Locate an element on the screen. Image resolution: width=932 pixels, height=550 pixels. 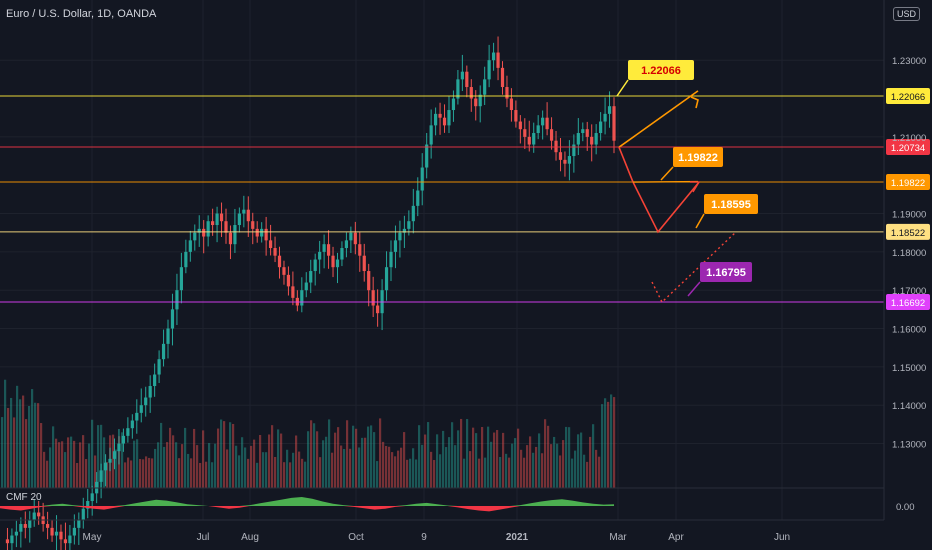
x-tick-label: Aug is located at coordinates (250, 537).